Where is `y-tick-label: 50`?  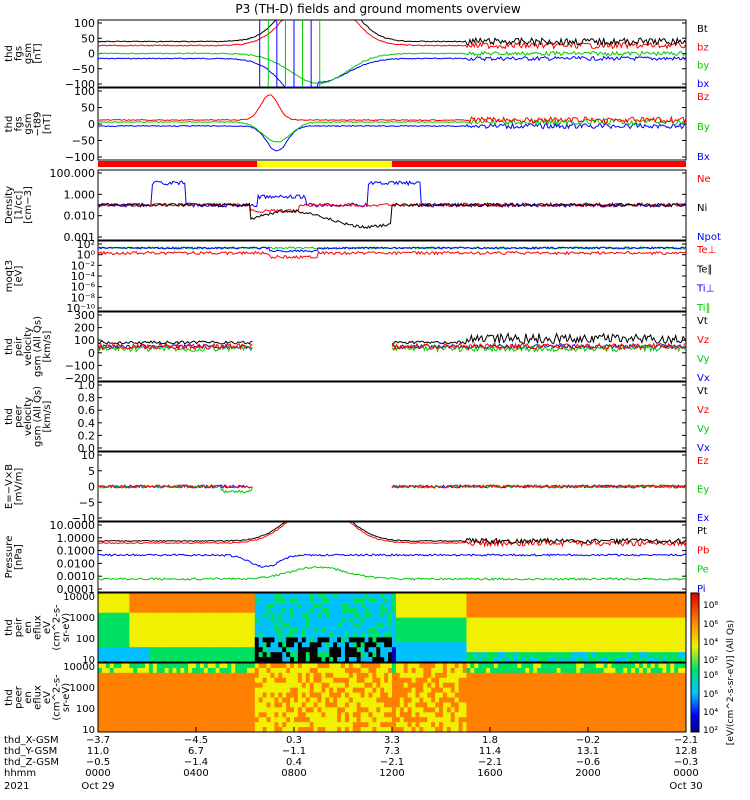 y-tick-label: 50 is located at coordinates (88, 108).